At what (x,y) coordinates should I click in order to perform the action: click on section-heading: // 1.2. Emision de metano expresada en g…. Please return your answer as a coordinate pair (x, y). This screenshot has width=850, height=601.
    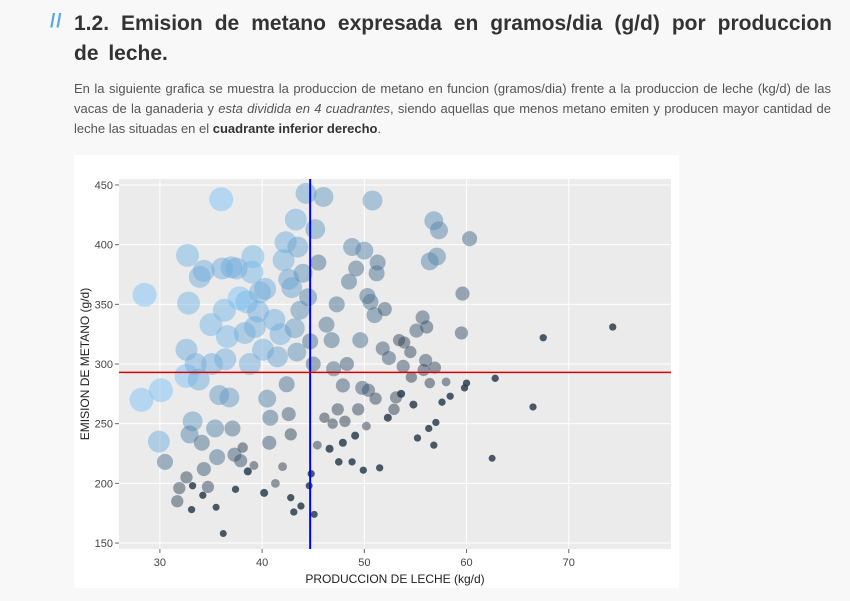
    Looking at the image, I should click on (441, 39).